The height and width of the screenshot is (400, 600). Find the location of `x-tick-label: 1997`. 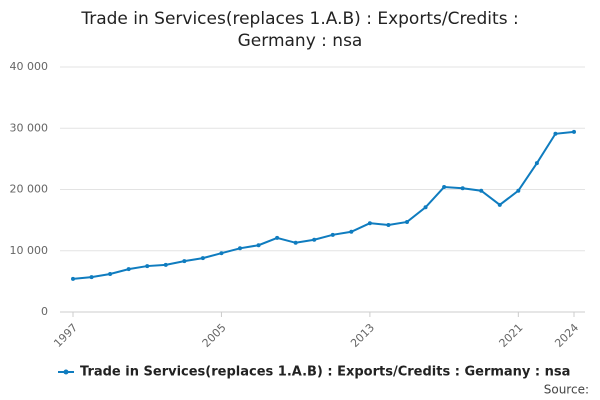

x-tick-label: 1997 is located at coordinates (65, 335).